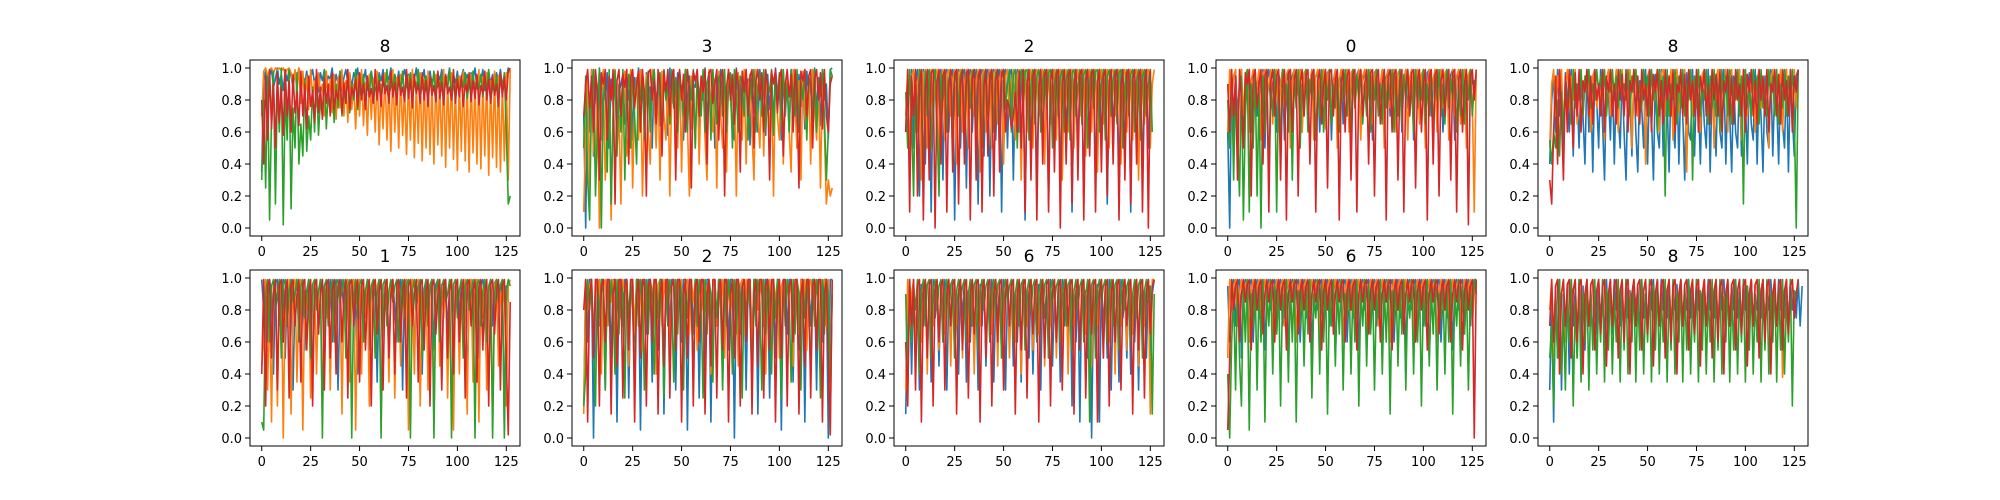 The image size is (2000, 500). I want to click on subplot-title: 3, so click(707, 47).